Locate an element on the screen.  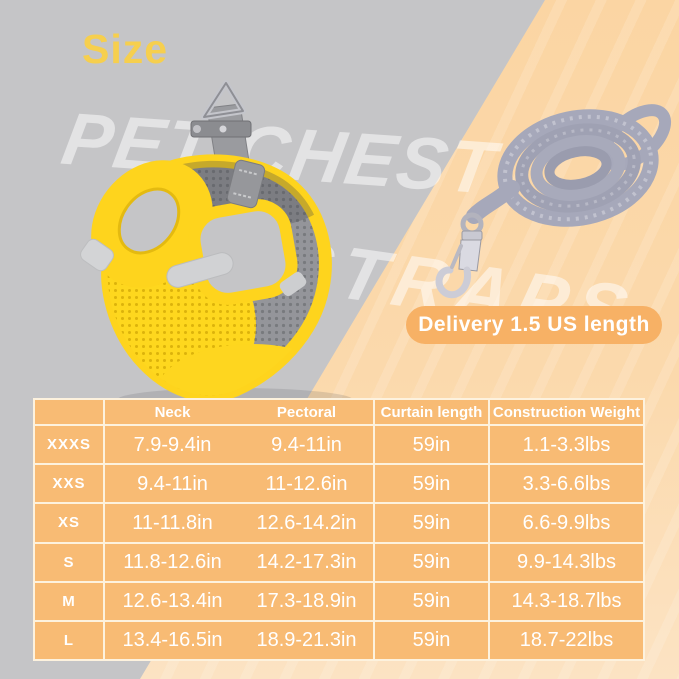
pectoral-value: 18.9-21.3in is located at coordinates (307, 641).